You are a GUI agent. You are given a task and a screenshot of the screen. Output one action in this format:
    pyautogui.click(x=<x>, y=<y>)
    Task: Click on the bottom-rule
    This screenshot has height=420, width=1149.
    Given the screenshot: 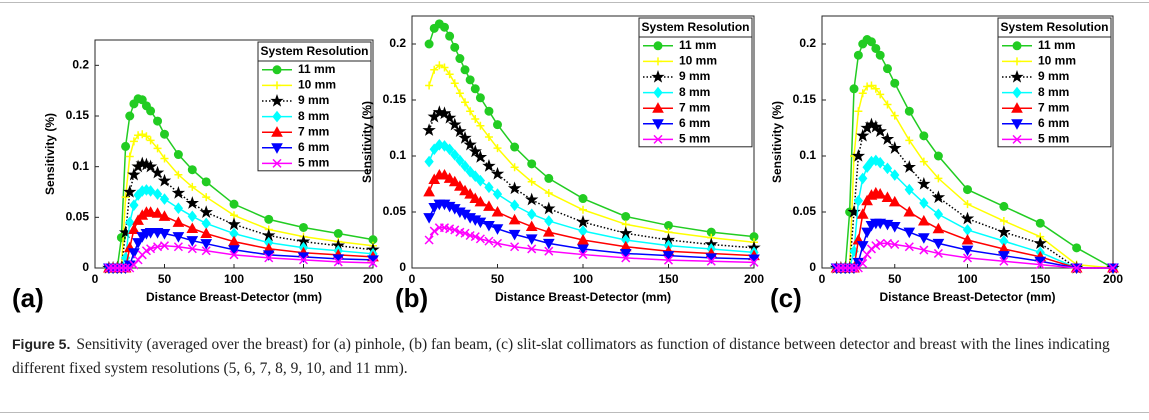 What is the action you would take?
    pyautogui.click(x=574, y=412)
    